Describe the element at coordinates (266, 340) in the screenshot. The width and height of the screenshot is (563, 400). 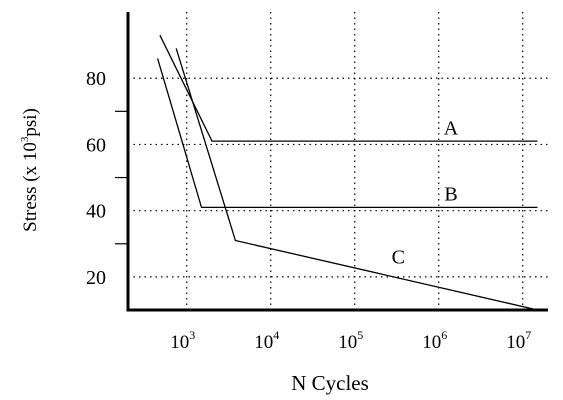
I see `x-tick-label-1: 10⁴` at that location.